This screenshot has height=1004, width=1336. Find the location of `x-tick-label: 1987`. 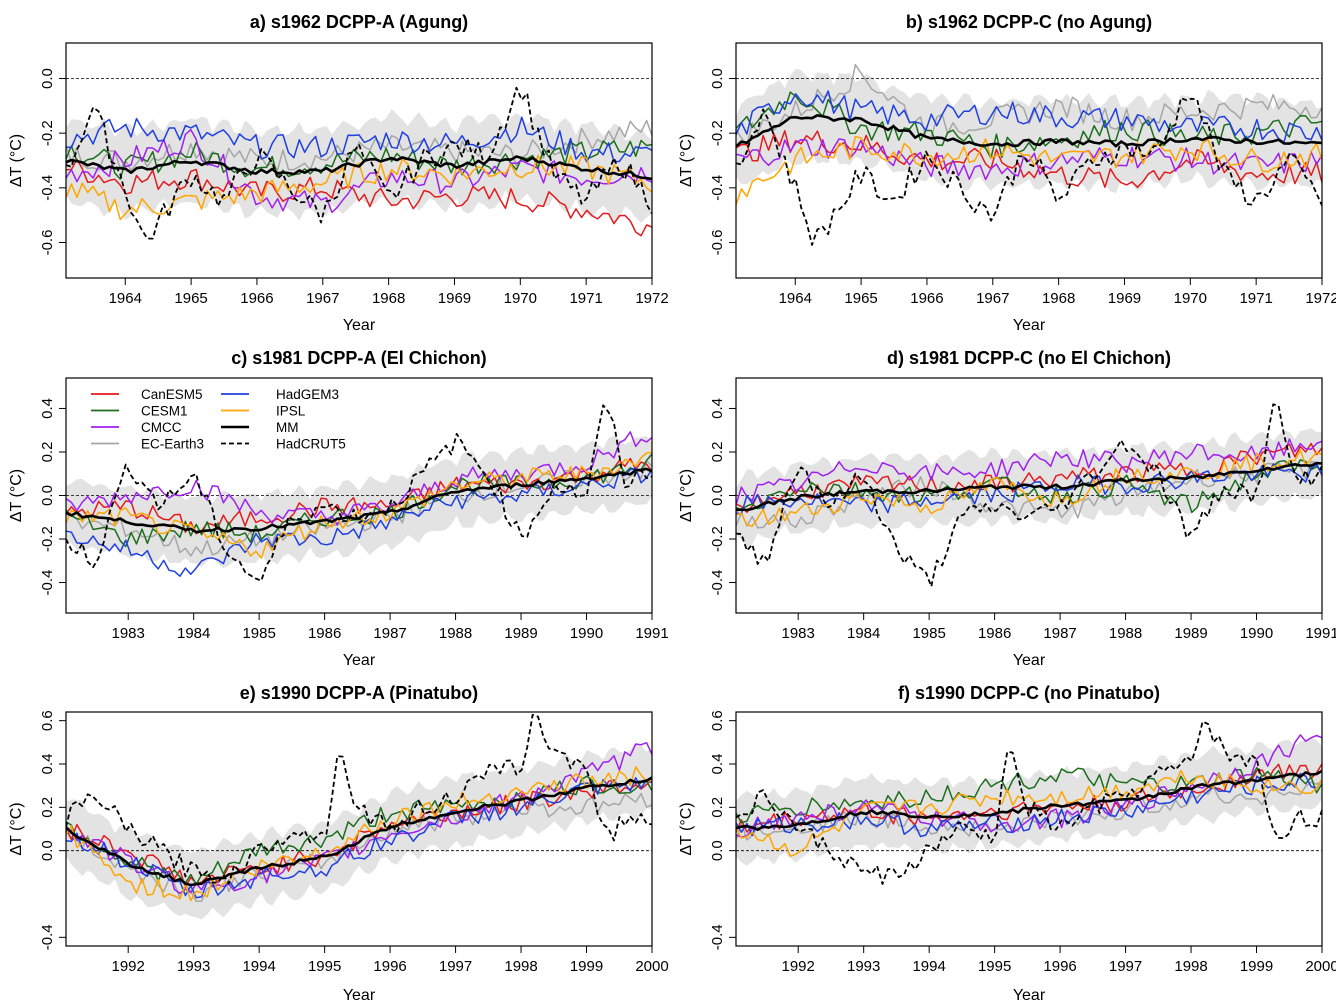

x-tick-label: 1987 is located at coordinates (1059, 633).